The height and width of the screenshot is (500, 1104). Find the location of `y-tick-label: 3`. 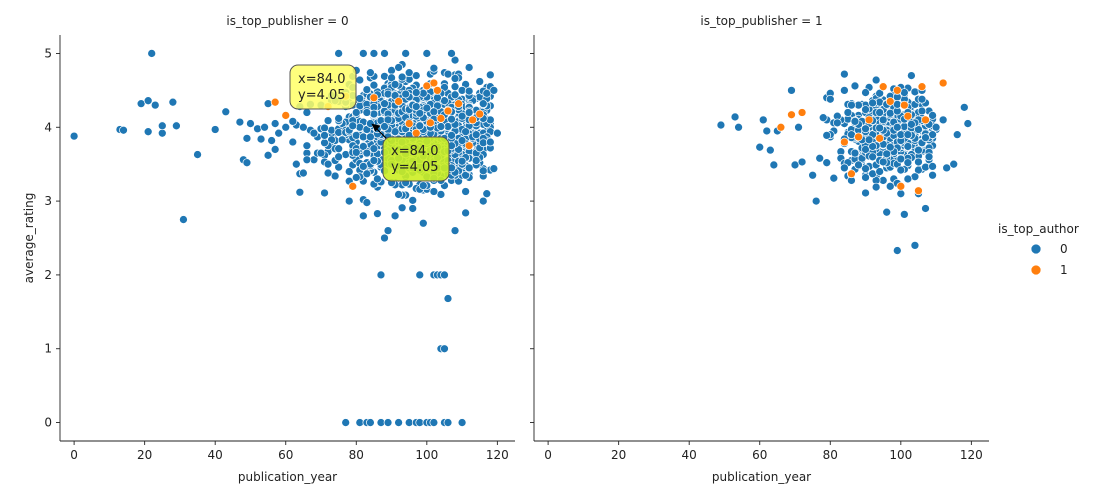

y-tick-label: 3 is located at coordinates (48, 201).